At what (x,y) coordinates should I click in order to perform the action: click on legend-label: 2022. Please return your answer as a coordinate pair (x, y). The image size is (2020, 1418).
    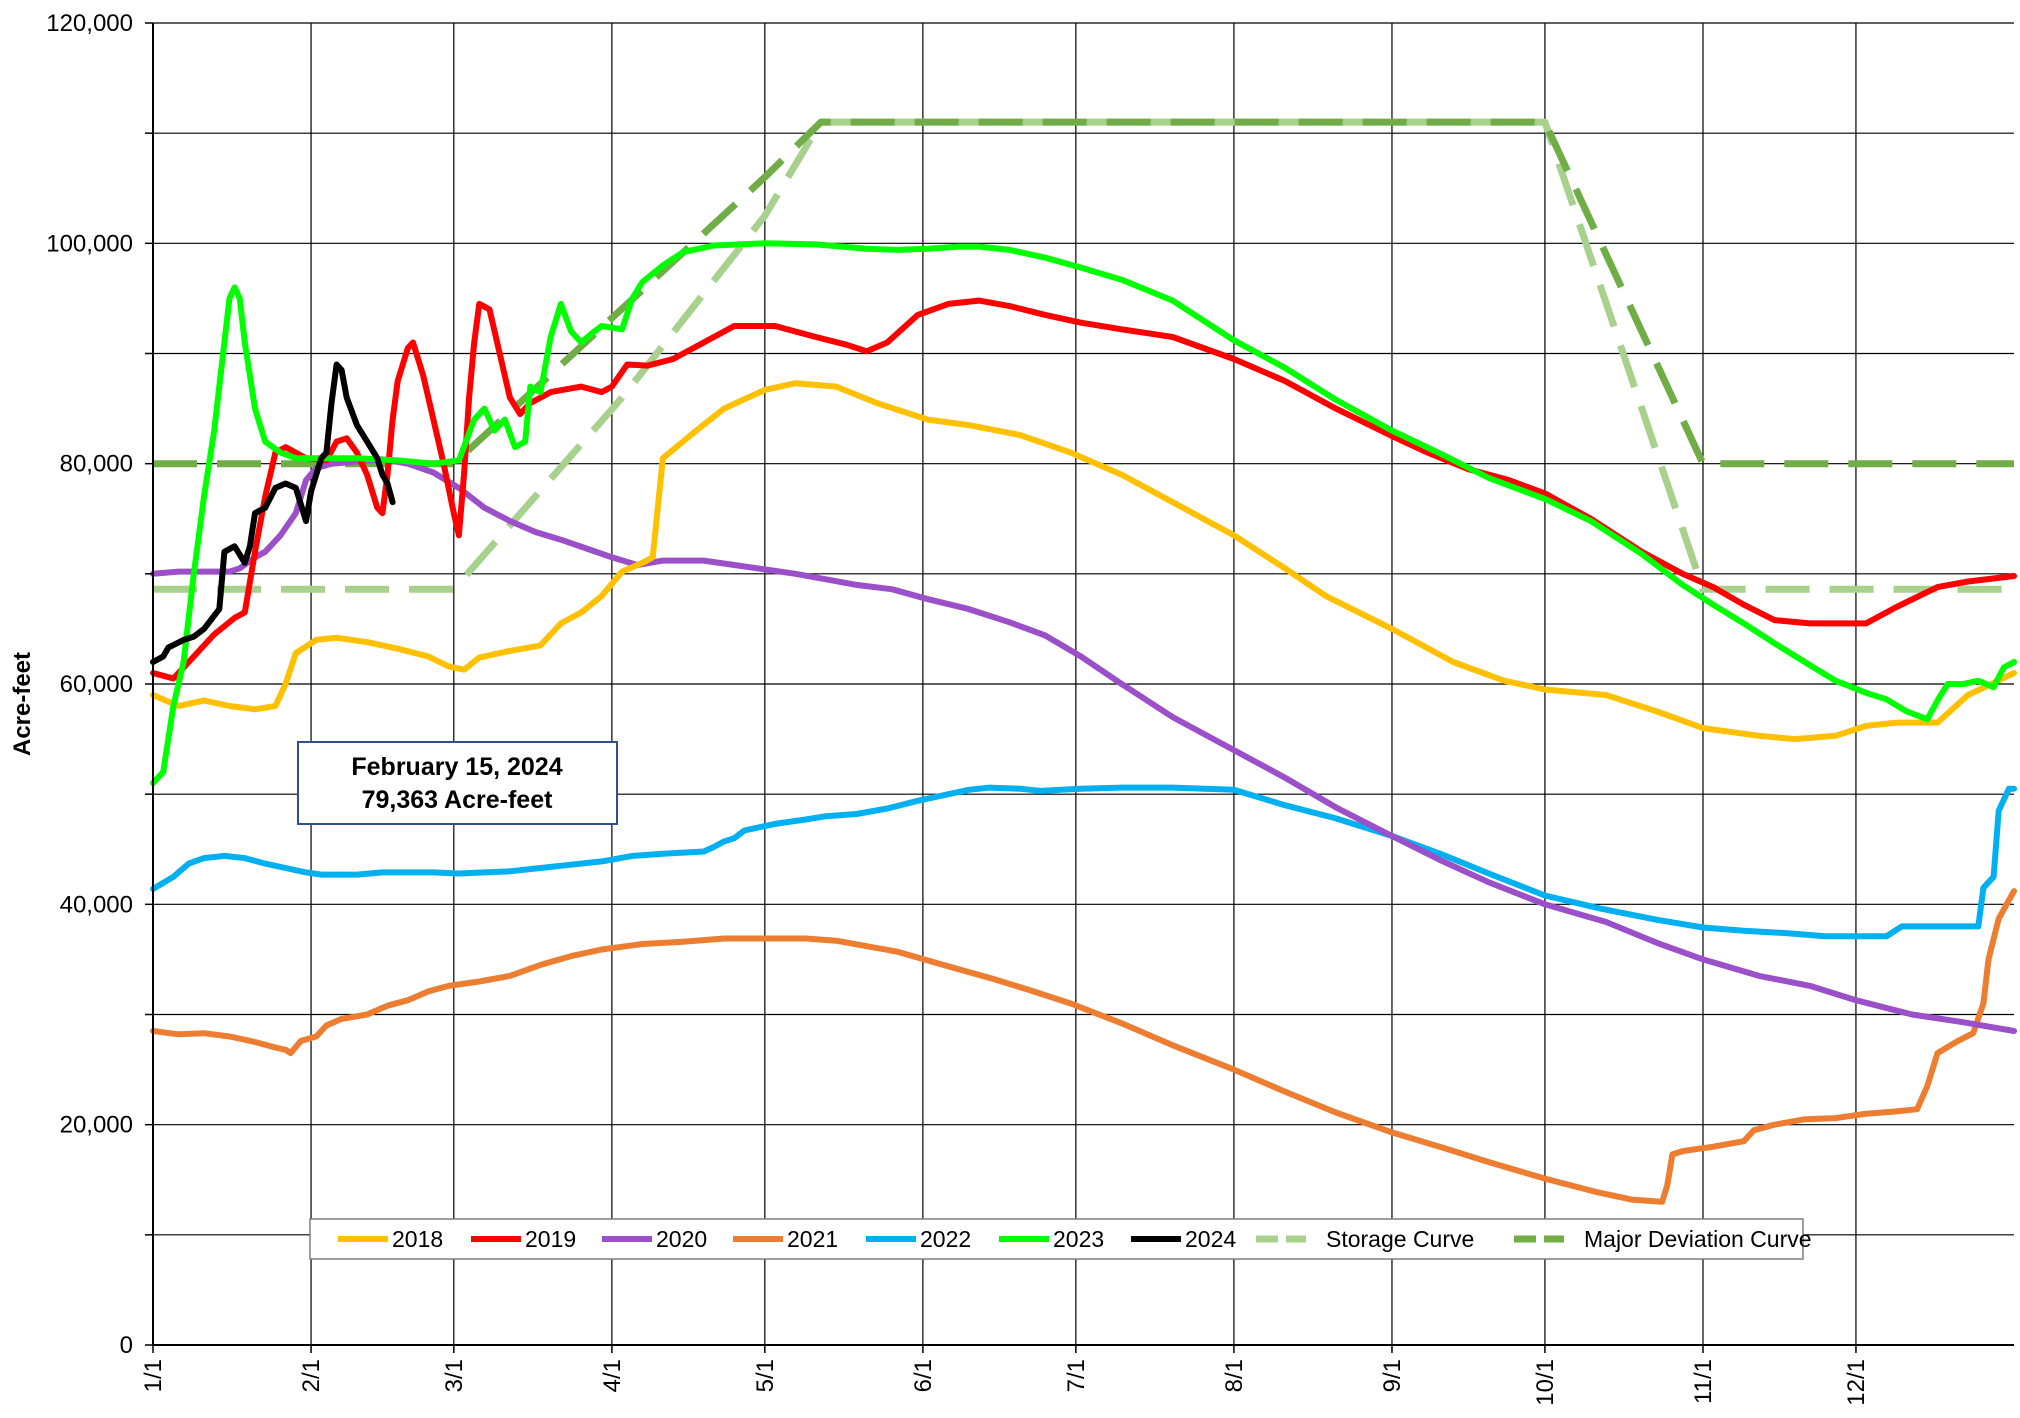
    Looking at the image, I should click on (945, 1239).